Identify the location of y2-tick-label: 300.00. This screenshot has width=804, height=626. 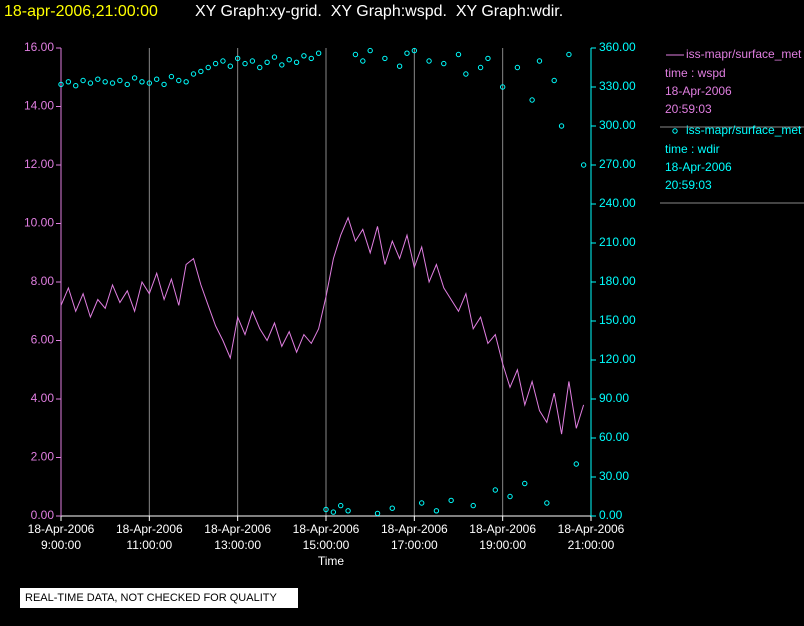
(617, 125).